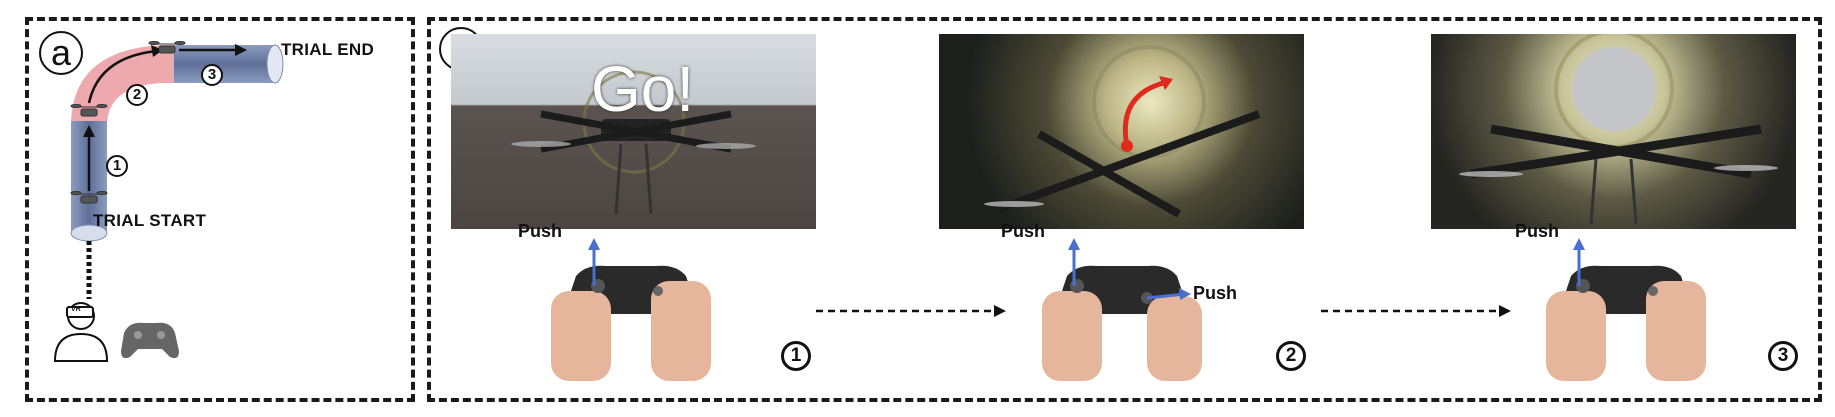  What do you see at coordinates (633, 131) in the screenshot?
I see `scene-1-start: Go!` at bounding box center [633, 131].